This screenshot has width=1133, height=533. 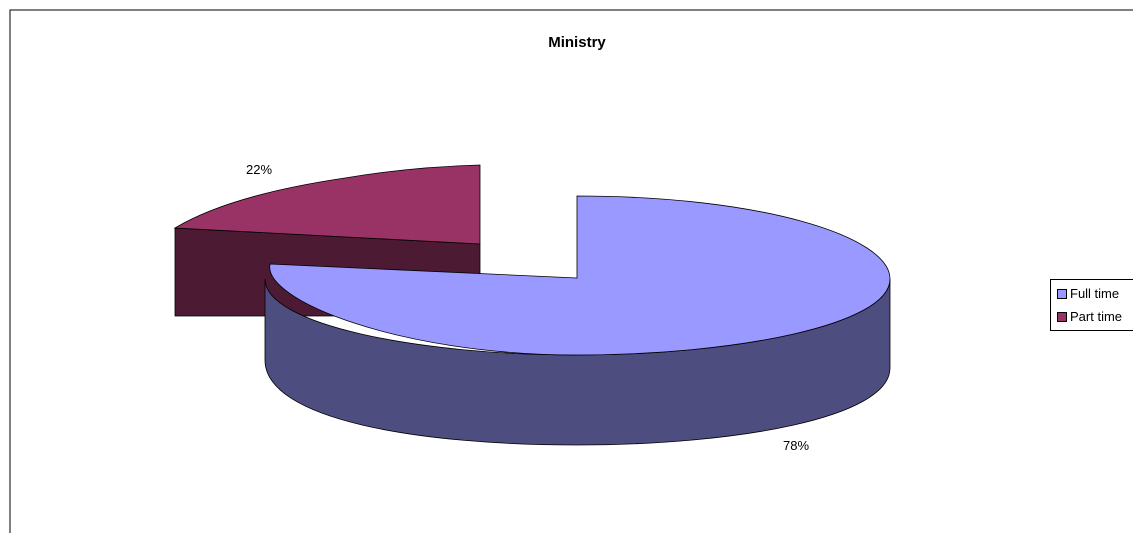 I want to click on legend-item-full-time: Full time, so click(x=1088, y=294).